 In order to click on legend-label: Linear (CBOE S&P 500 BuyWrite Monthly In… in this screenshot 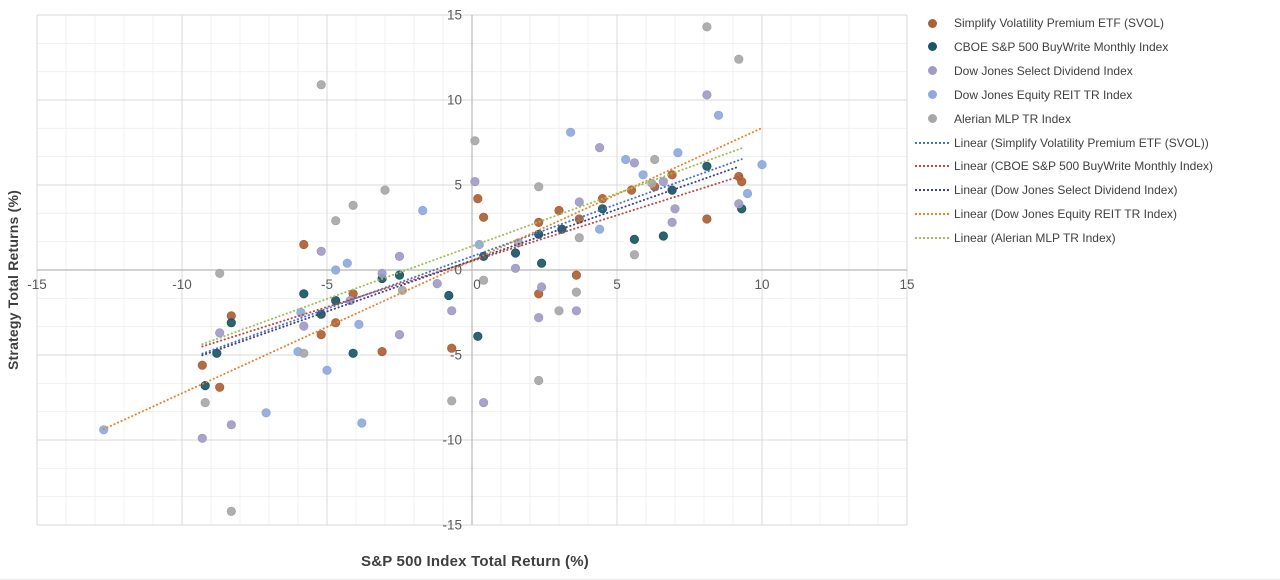, I will do `click(1084, 166)`.